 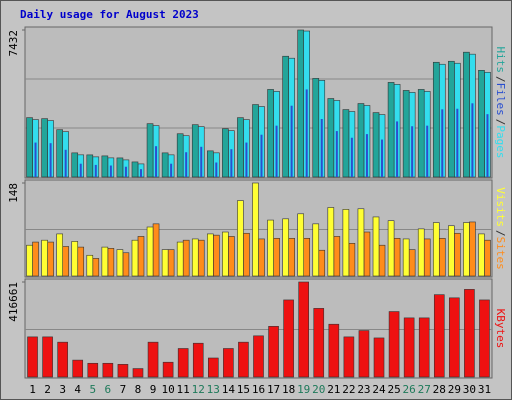 I want to click on legend-entry: Hits, so click(x=500, y=60).